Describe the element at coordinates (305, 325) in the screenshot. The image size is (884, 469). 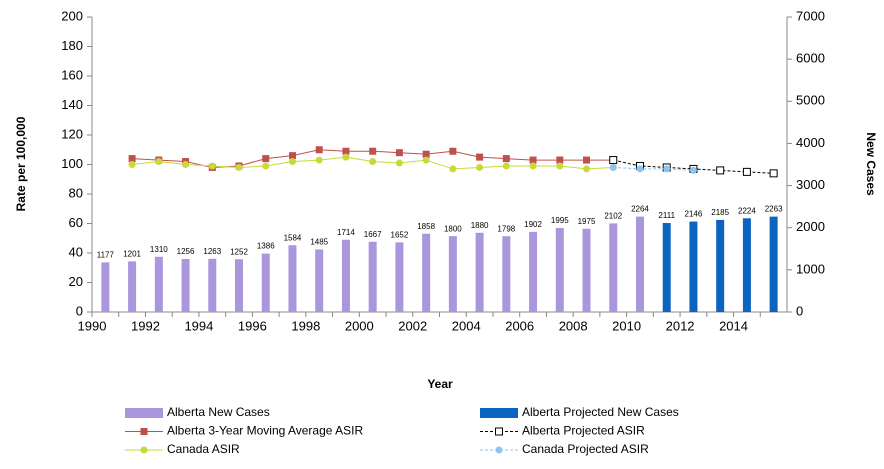
I see `x-tick-label: 1998` at that location.